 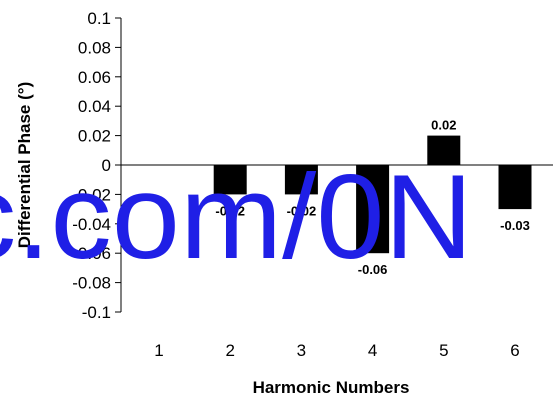 I want to click on y-tick-label: 0.02, so click(x=94, y=136).